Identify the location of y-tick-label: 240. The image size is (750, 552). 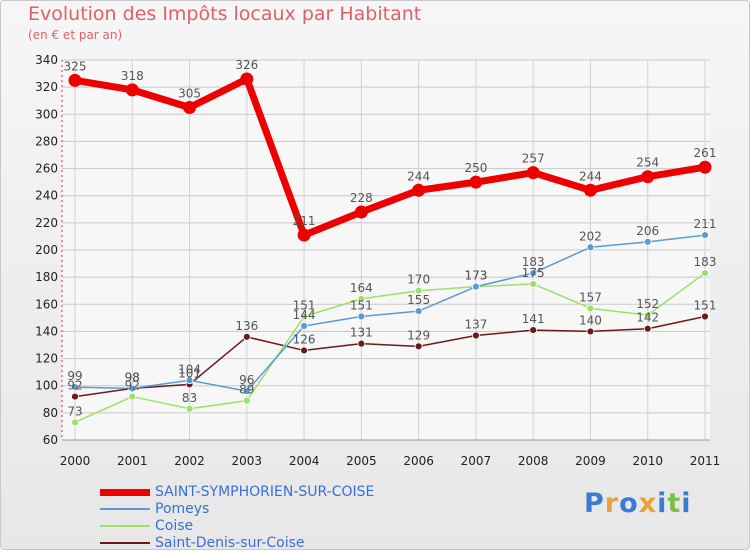
(46, 196).